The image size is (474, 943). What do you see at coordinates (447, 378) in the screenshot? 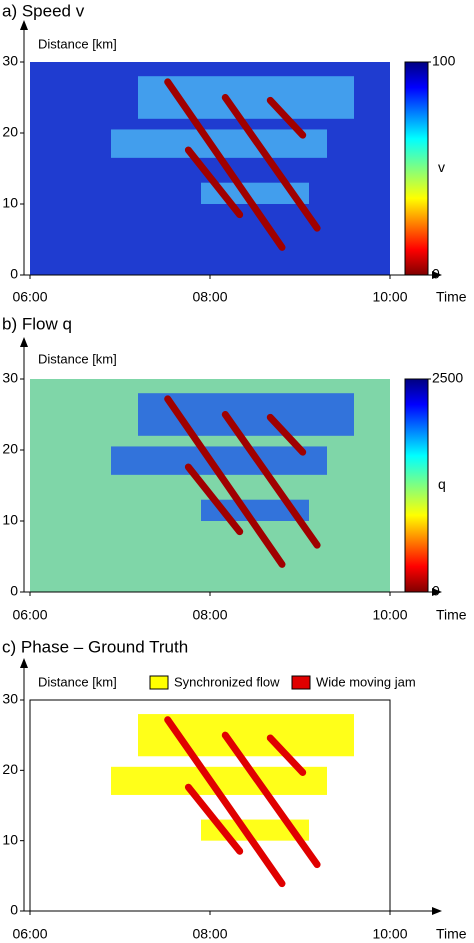
I see `colorbar-tick-label: 2500` at bounding box center [447, 378].